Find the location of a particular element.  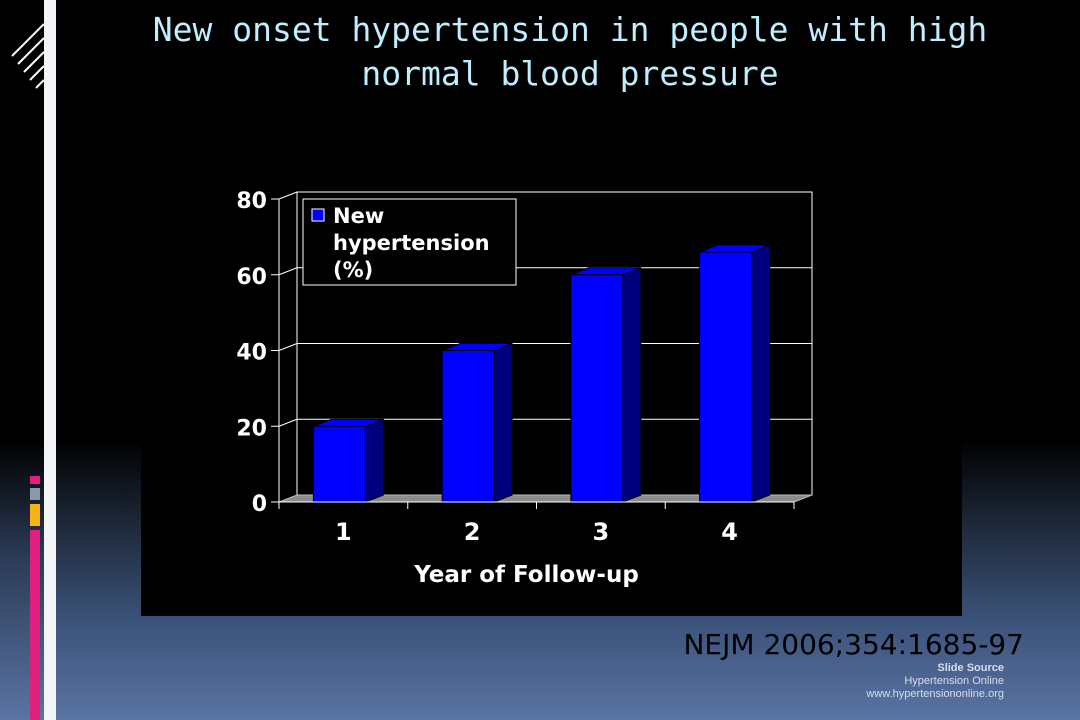

source-name: Hypertension Online is located at coordinates (954, 681).